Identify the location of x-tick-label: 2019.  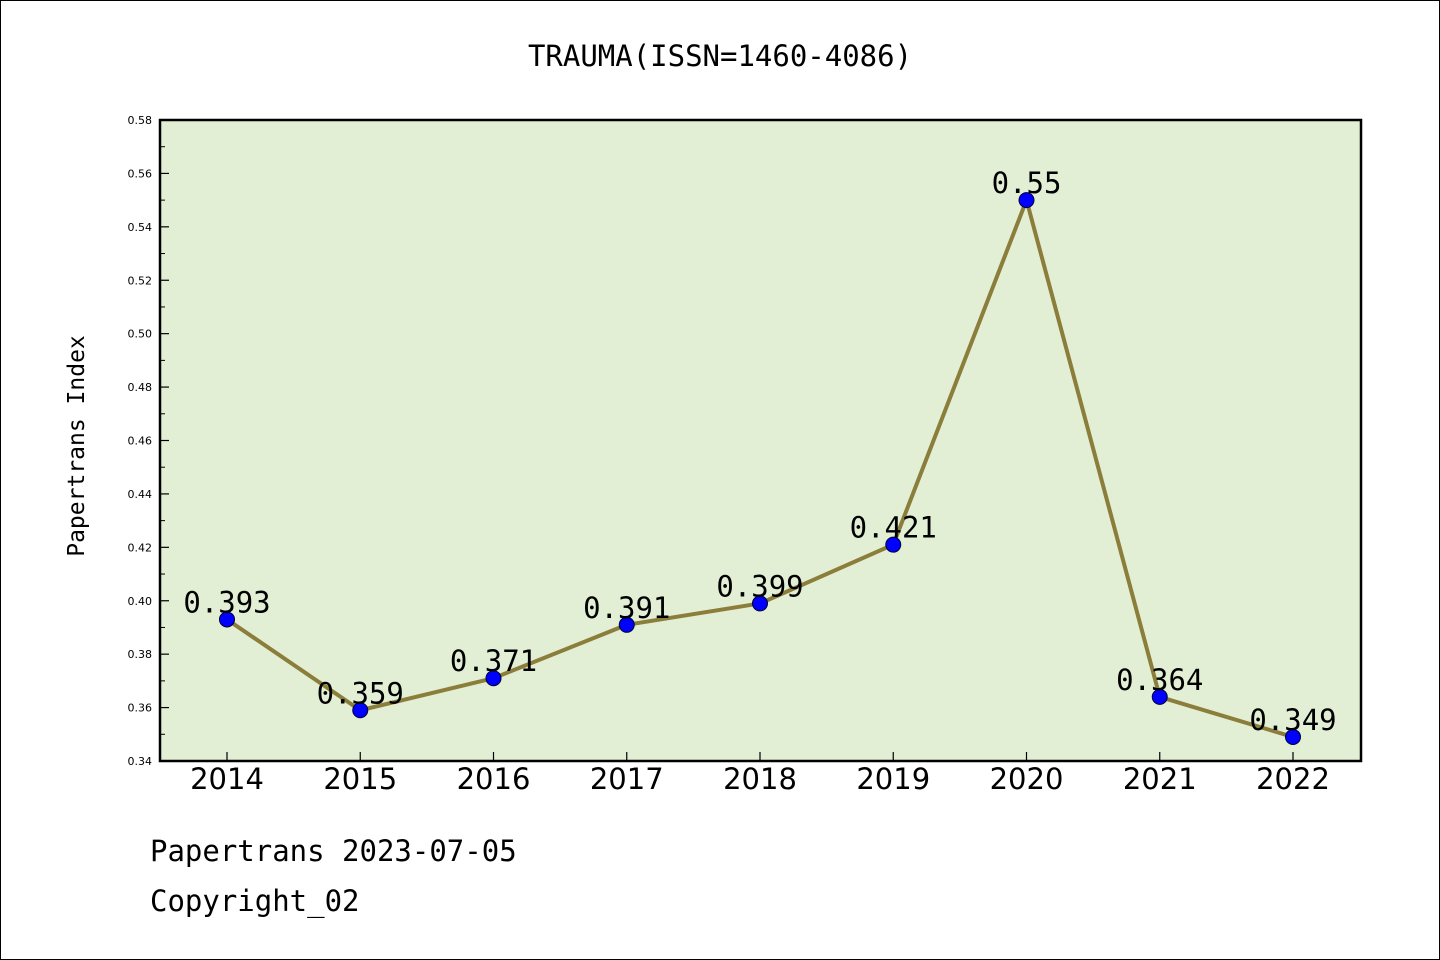
(893, 779).